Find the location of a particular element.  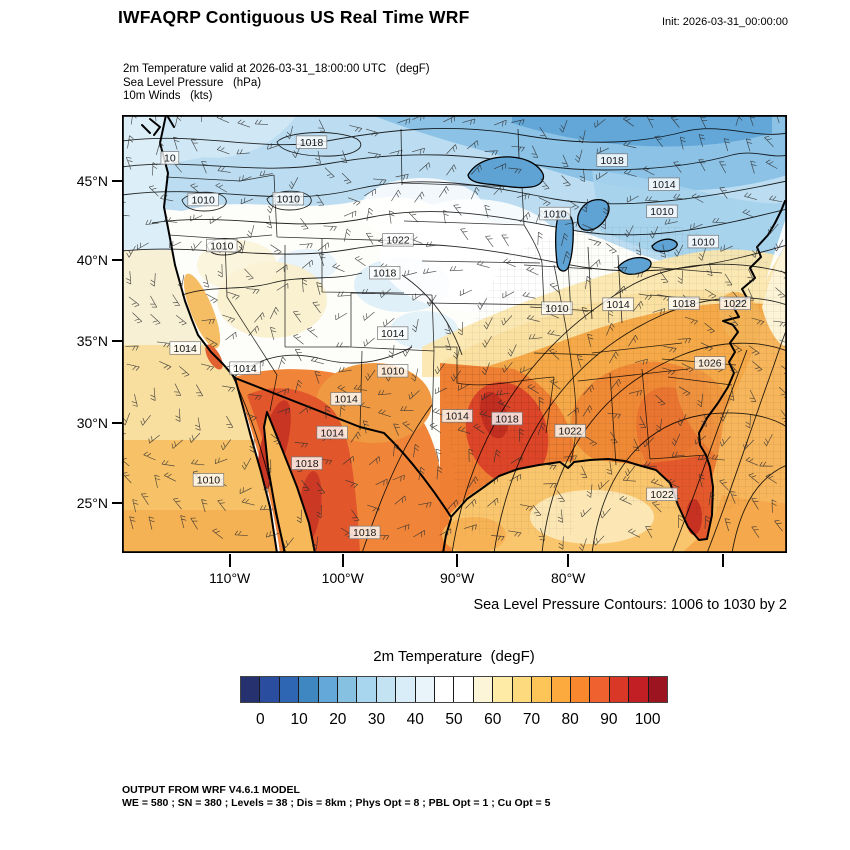

lat-tick-label: 25°N is located at coordinates (92, 503).